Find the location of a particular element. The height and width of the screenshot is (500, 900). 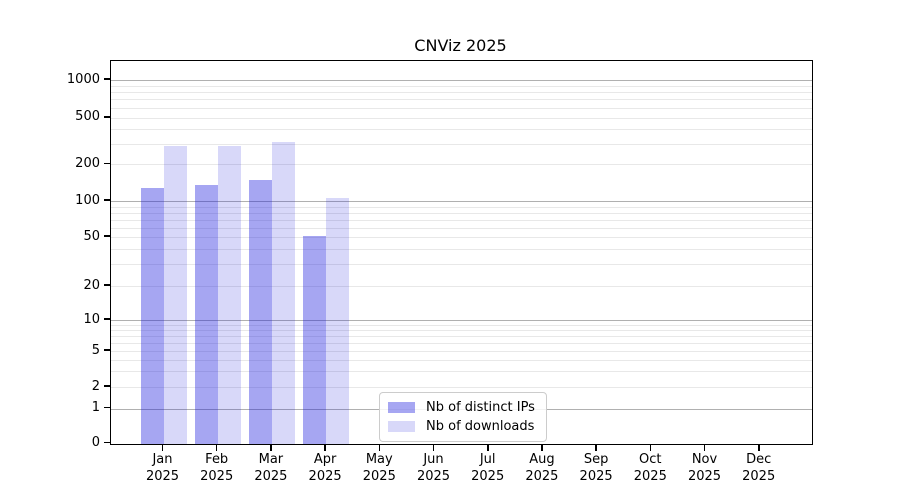

legend-label: Nb of distinct IPs is located at coordinates (480, 407).